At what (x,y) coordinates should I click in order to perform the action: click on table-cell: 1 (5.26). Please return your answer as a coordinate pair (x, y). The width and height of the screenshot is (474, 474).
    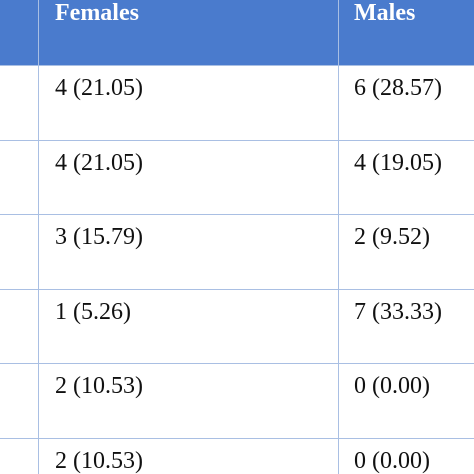
    Looking at the image, I should click on (93, 312).